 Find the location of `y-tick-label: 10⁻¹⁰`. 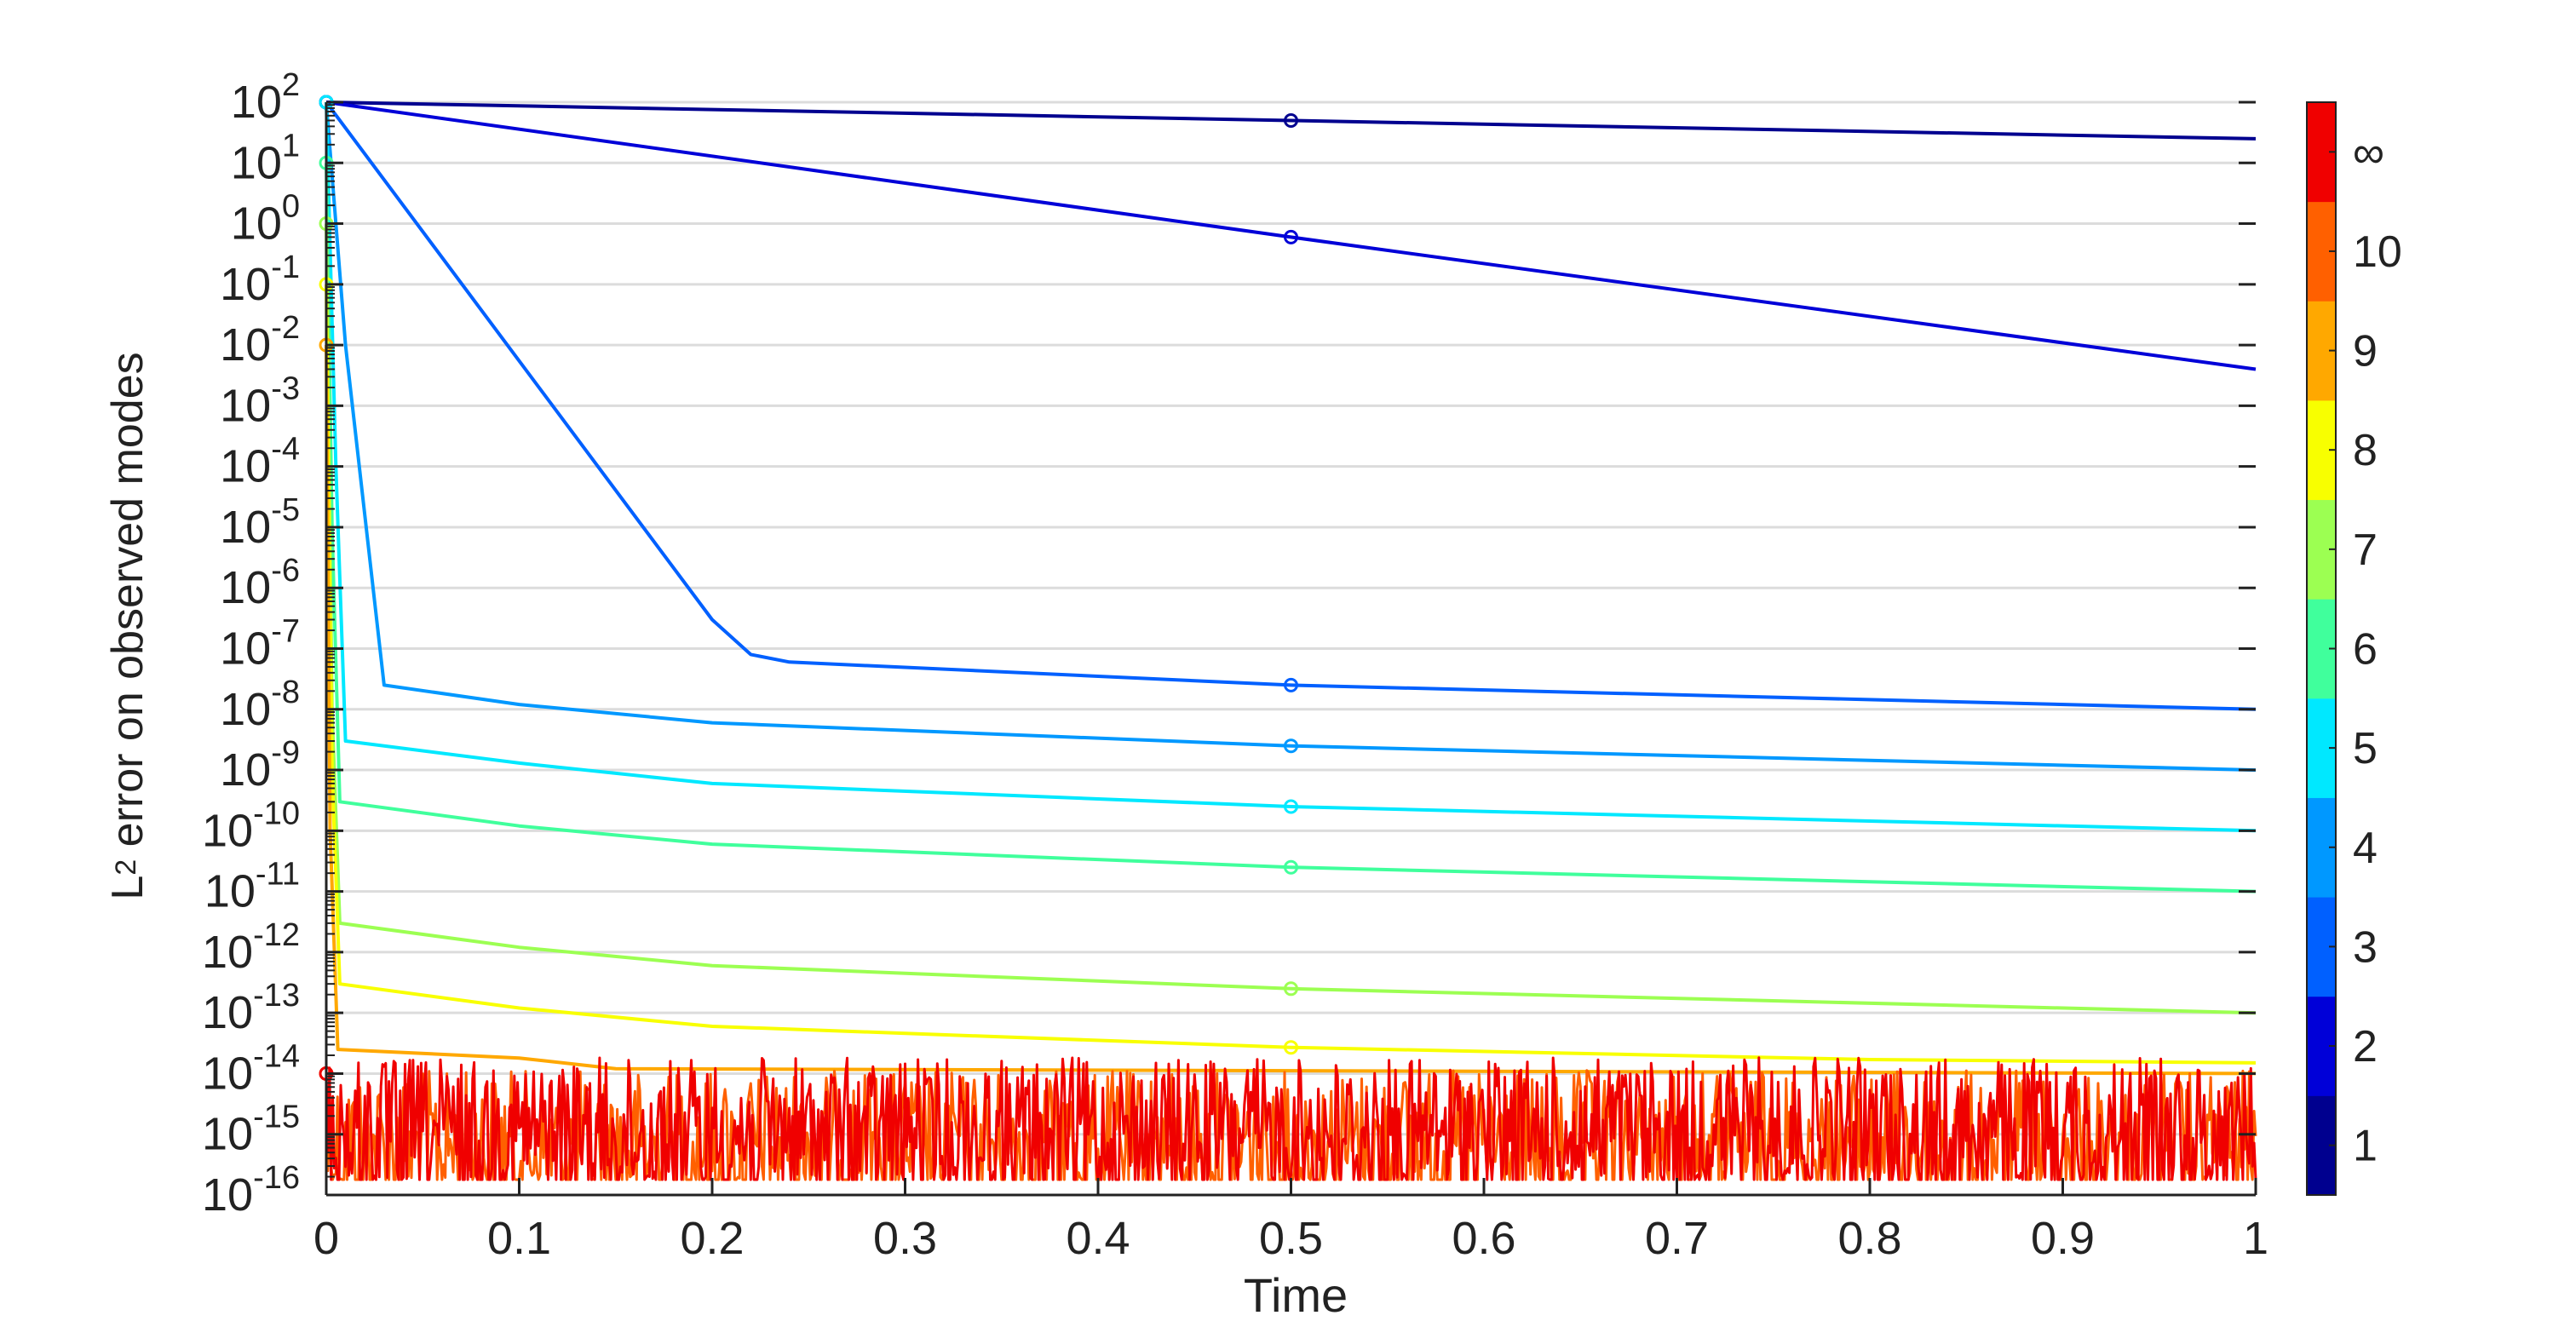

y-tick-label: 10⁻¹⁰ is located at coordinates (251, 826).